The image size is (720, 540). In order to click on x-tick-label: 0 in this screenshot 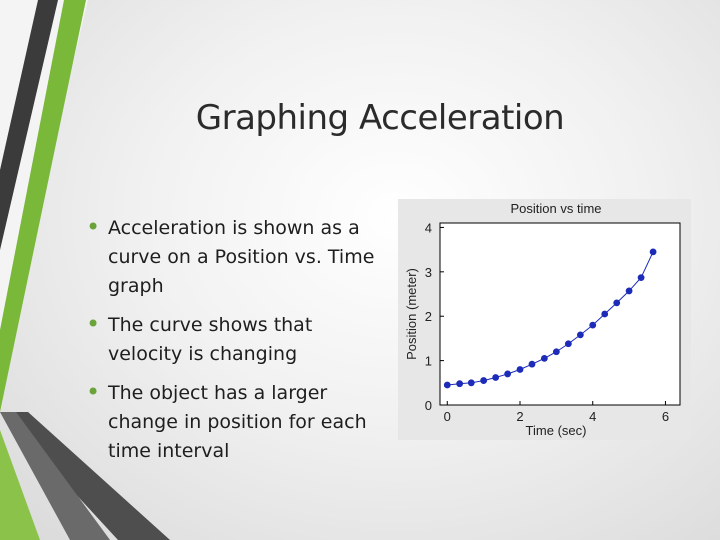, I will do `click(447, 416)`.